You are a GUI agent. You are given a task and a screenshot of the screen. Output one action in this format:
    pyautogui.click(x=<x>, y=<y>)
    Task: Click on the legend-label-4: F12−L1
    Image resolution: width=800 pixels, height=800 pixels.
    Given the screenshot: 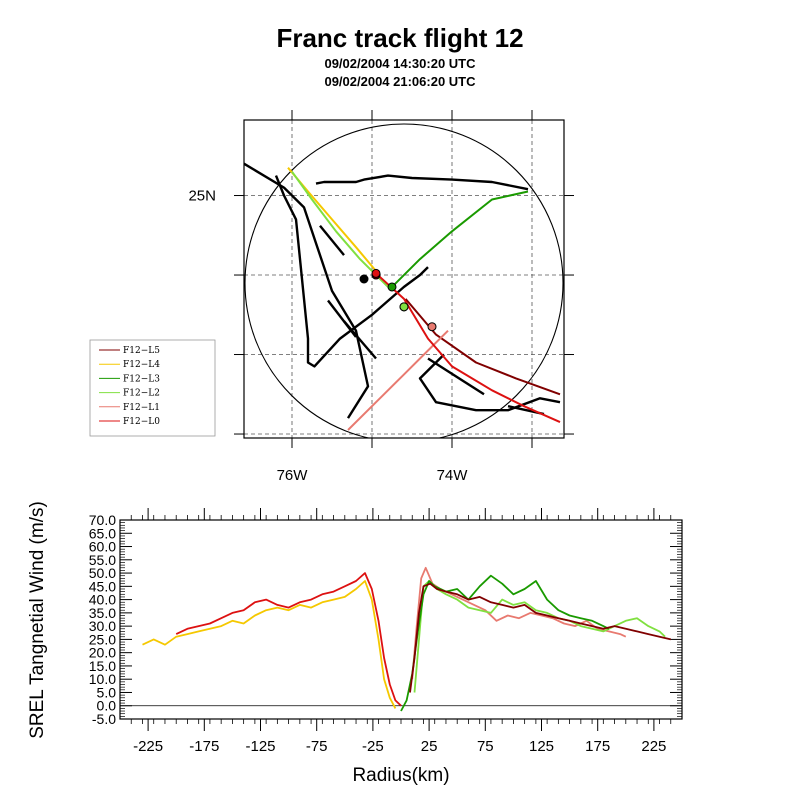 What is the action you would take?
    pyautogui.click(x=141, y=408)
    